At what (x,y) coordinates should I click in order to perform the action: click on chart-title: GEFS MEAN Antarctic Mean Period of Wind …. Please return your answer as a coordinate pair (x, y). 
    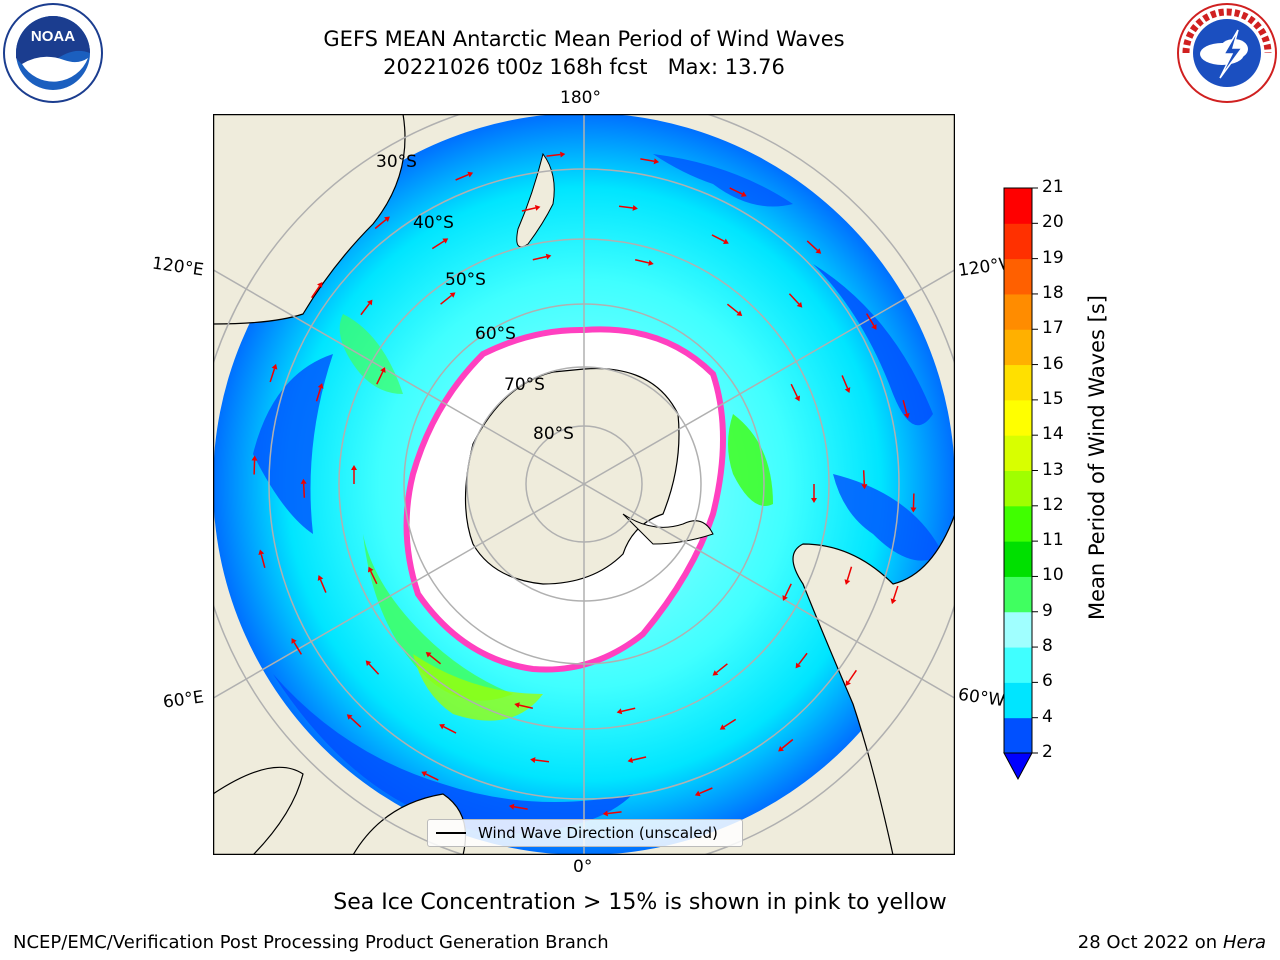
    Looking at the image, I should click on (584, 39).